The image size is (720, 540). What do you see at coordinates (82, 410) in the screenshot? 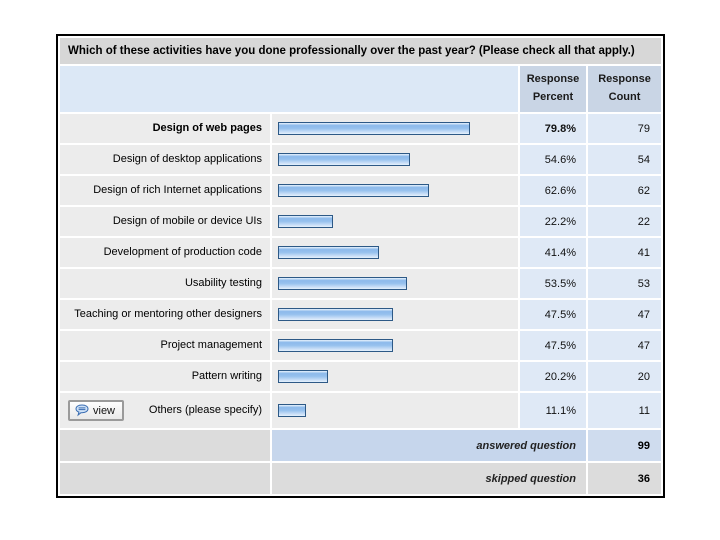
I see `speech-bubble-icon` at bounding box center [82, 410].